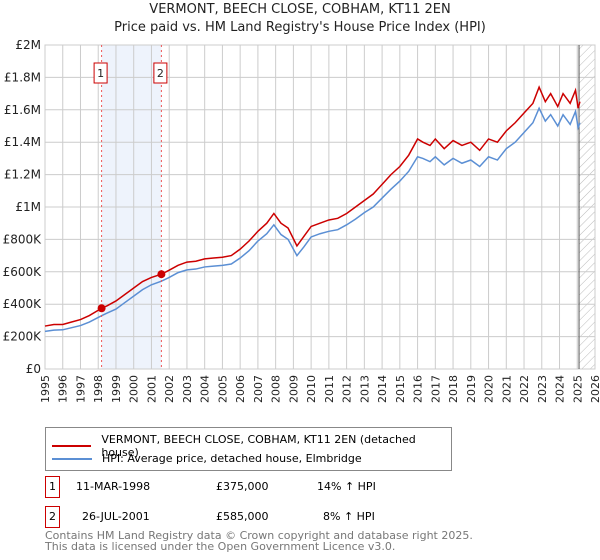 Image resolution: width=600 pixels, height=560 pixels. What do you see at coordinates (45, 389) in the screenshot?
I see `x-tick-label: 1995` at bounding box center [45, 389].